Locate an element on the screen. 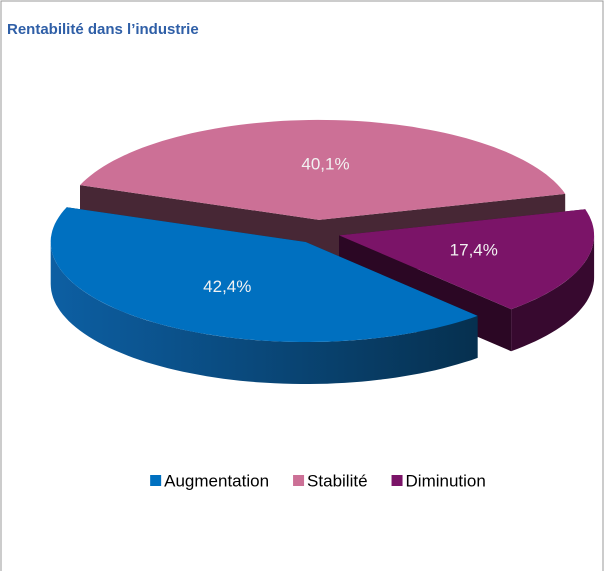  data-label: 40,1% is located at coordinates (325, 163).